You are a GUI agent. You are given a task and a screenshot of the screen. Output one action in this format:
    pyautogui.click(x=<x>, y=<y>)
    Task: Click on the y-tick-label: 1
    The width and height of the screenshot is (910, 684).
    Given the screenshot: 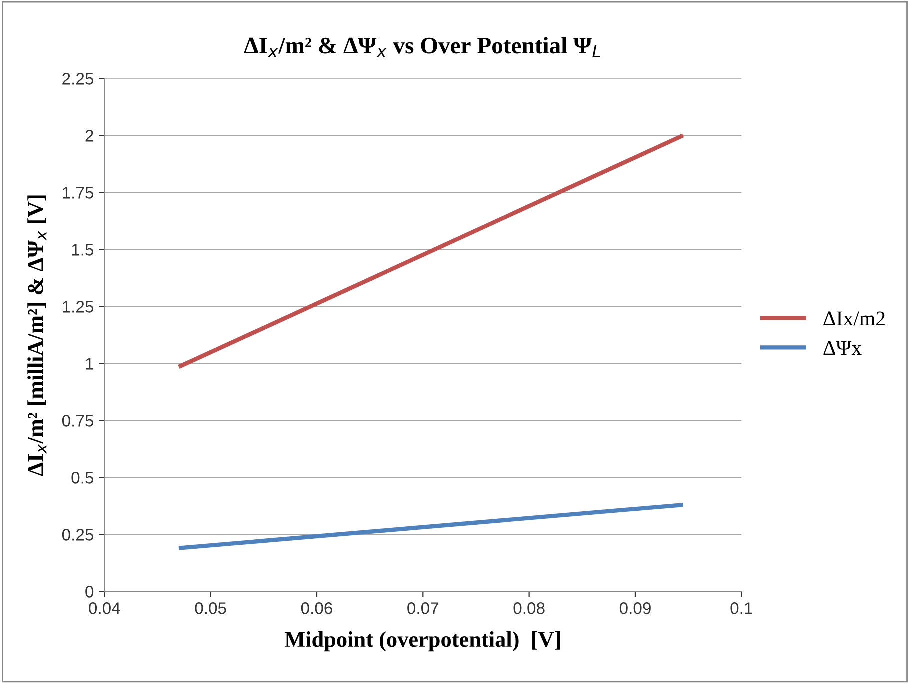 What is the action you would take?
    pyautogui.click(x=90, y=364)
    